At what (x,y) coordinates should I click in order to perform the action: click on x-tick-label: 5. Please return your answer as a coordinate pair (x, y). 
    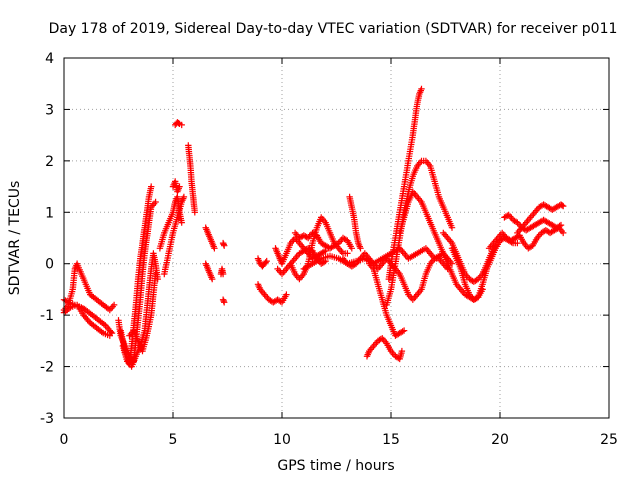
    Looking at the image, I should click on (173, 440).